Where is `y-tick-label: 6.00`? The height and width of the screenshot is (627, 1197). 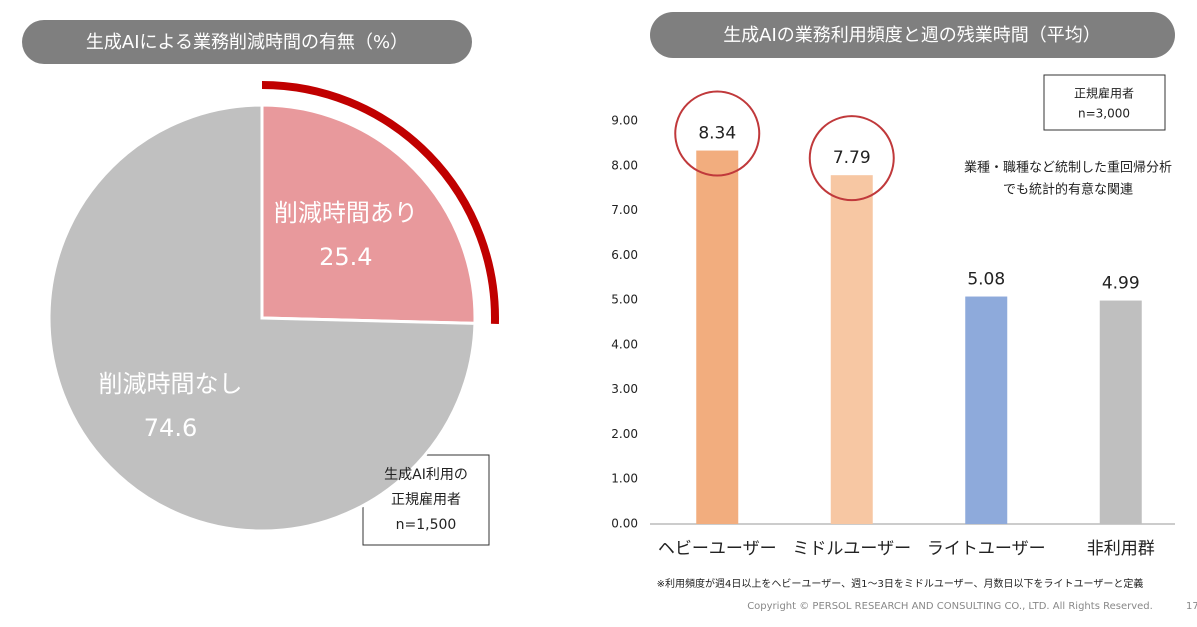
y-tick-label: 6.00 is located at coordinates (624, 255).